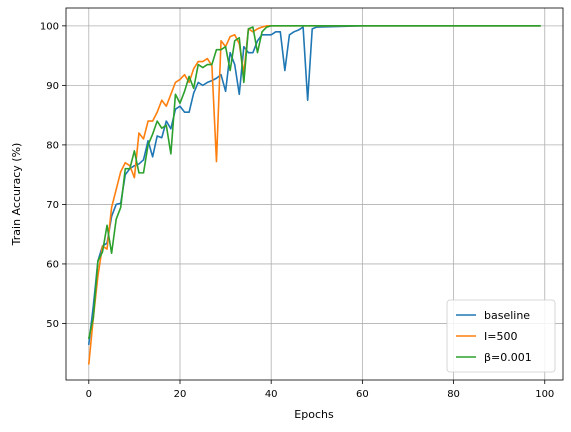 Image resolution: width=571 pixels, height=432 pixels. I want to click on x-tick-label: 20, so click(180, 394).